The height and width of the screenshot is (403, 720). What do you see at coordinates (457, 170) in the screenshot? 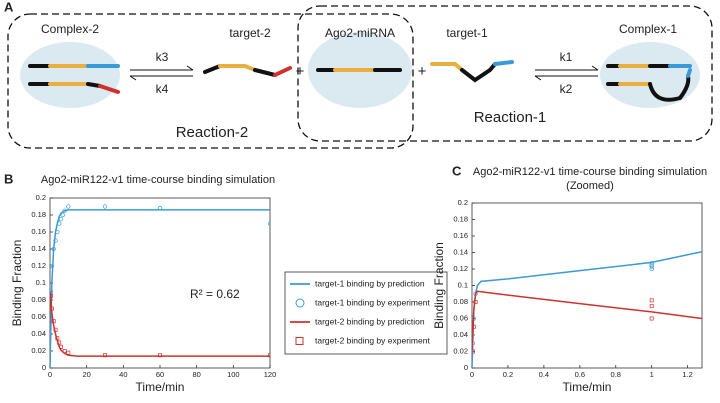
I see `panel-label: C` at bounding box center [457, 170].